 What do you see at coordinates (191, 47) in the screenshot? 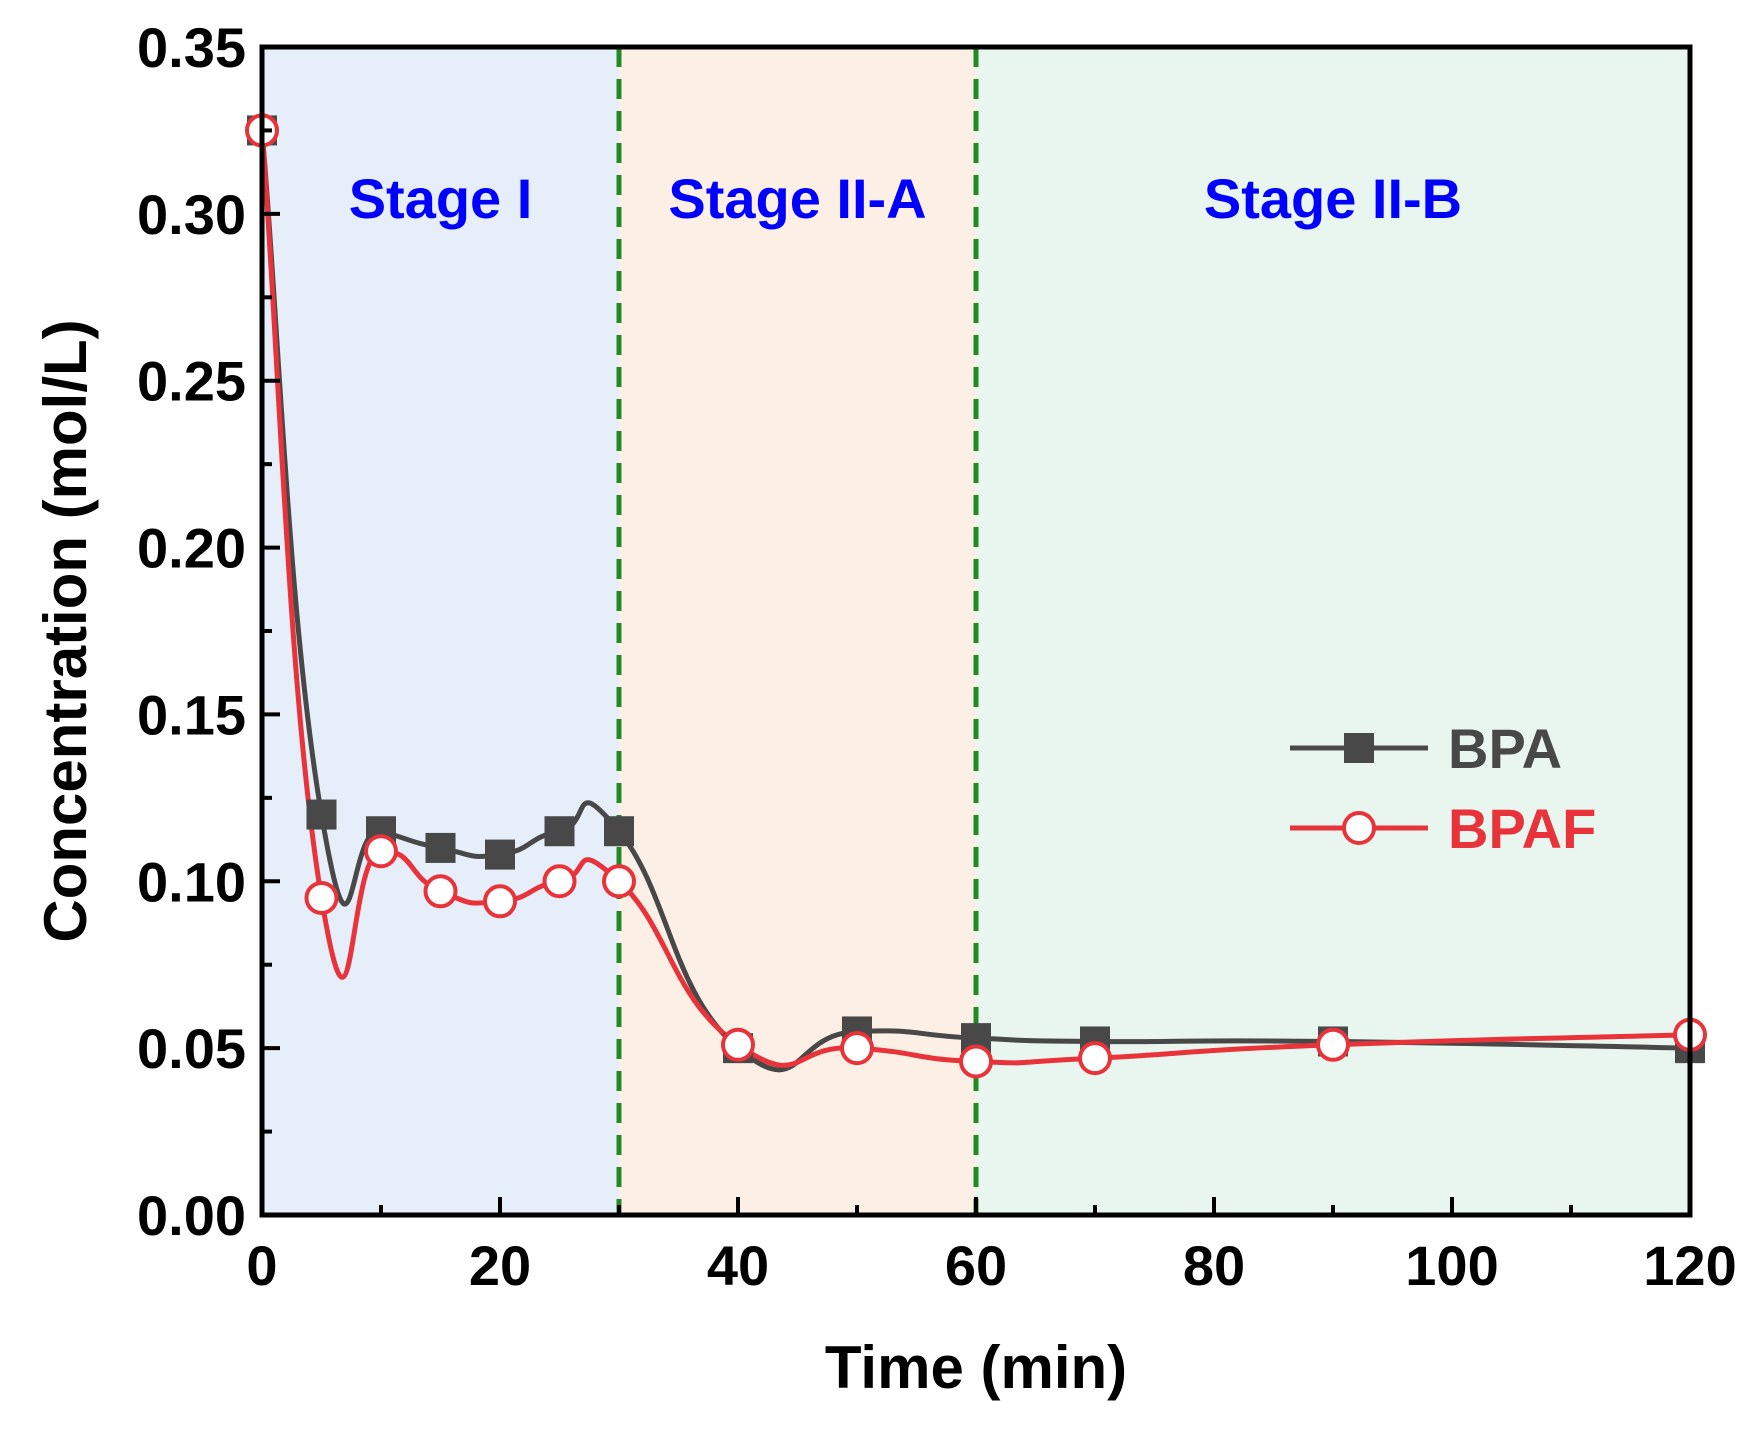
I see `y-tick-label-0-35: 0.35` at bounding box center [191, 47].